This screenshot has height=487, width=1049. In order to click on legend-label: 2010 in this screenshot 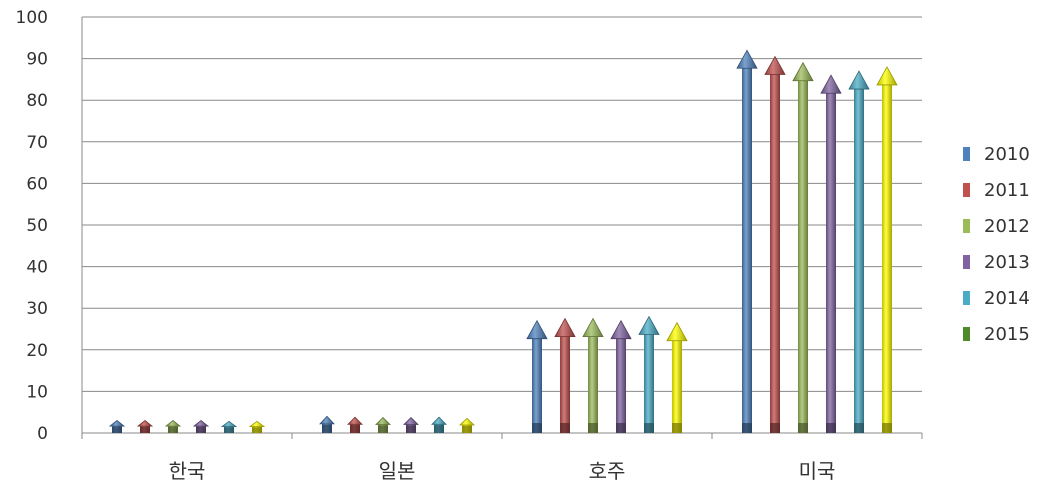, I will do `click(1007, 154)`.